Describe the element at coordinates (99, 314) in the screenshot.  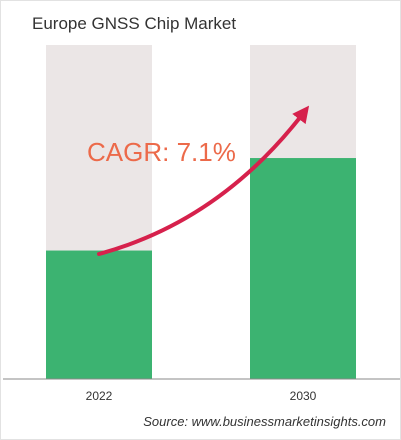
I see `bar-2022` at that location.